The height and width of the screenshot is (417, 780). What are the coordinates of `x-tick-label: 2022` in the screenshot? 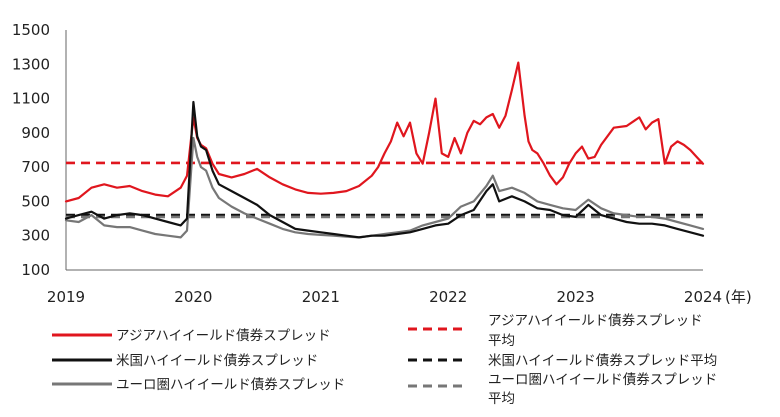 It's located at (448, 297).